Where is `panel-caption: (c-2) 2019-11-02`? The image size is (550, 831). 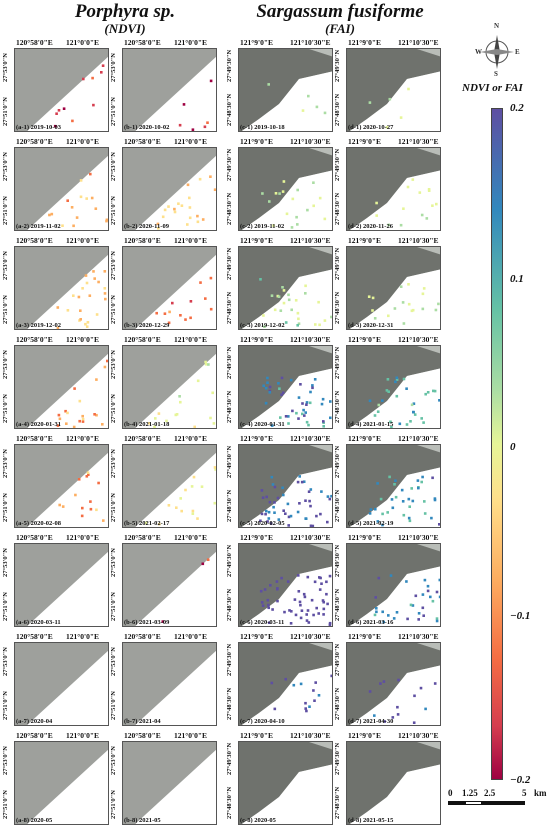
panel-caption: (c-2) 2019-11-02 is located at coordinates (262, 226).